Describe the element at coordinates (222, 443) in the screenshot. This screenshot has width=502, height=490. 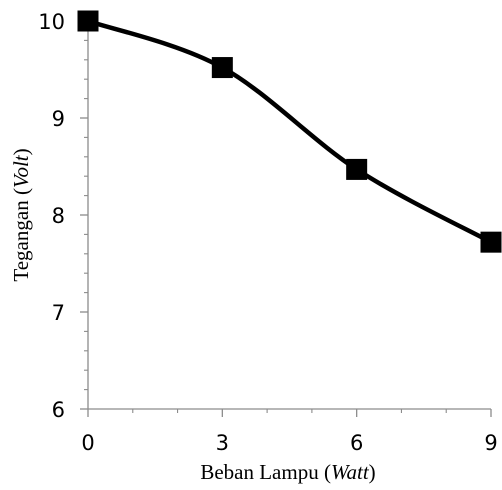
I see `x-tick-label: 3` at that location.